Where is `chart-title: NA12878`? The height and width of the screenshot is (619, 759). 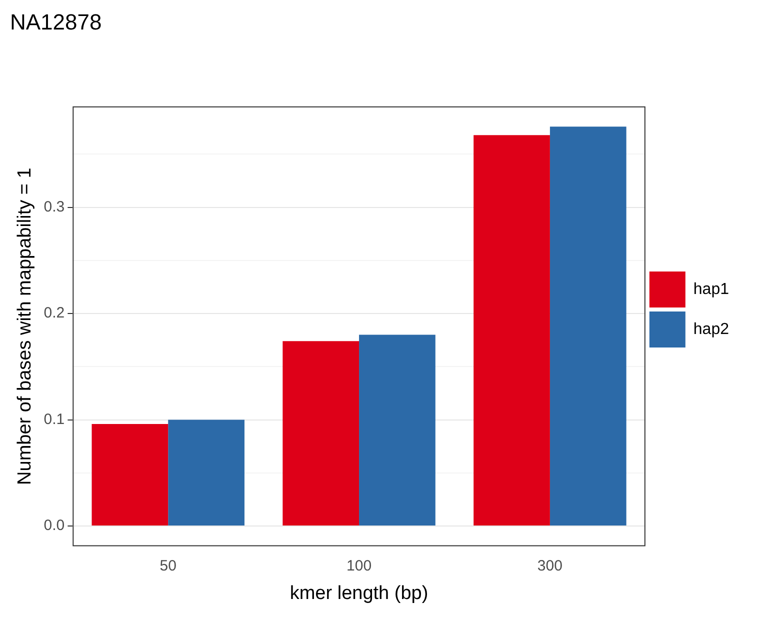
chart-title: NA12878 is located at coordinates (56, 21).